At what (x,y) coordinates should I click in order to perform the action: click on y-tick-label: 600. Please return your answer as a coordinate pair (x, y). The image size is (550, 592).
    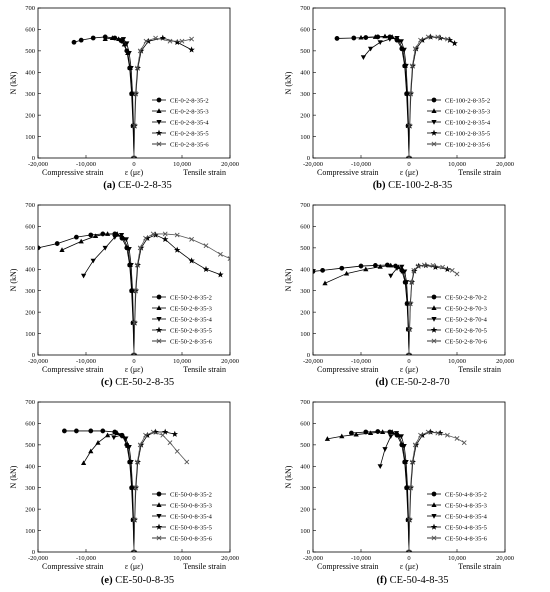
    Looking at the image, I should click on (305, 424).